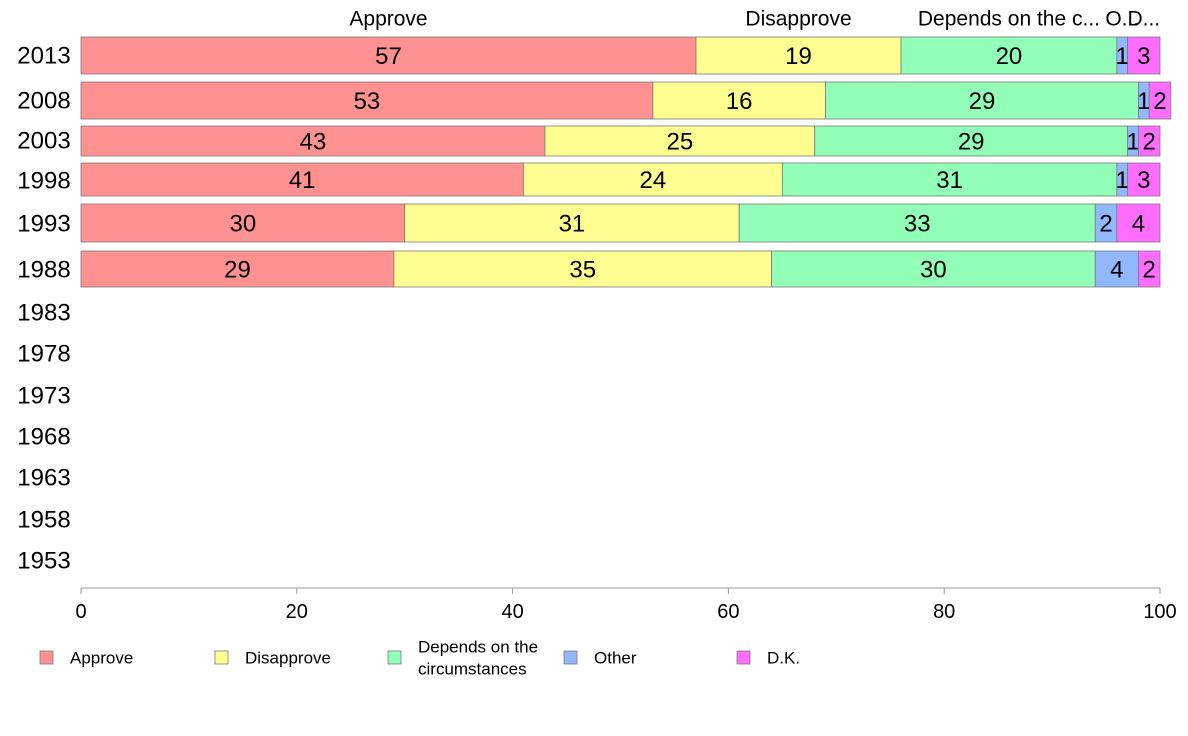 The width and height of the screenshot is (1188, 736). I want to click on legend-swatch-depends-on-the-circumstances, so click(394, 657).